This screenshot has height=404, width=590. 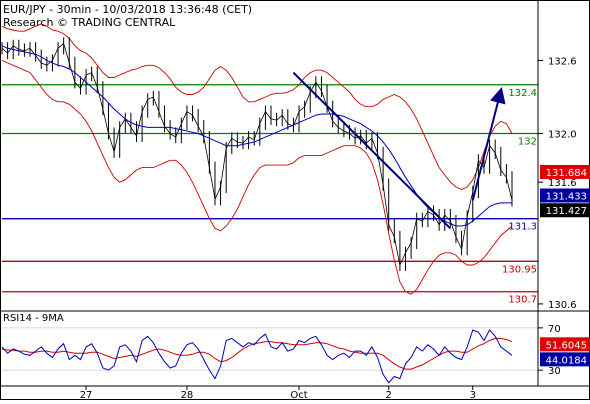 I want to click on rsi-badge-0-label: 51.6045, so click(x=566, y=345).